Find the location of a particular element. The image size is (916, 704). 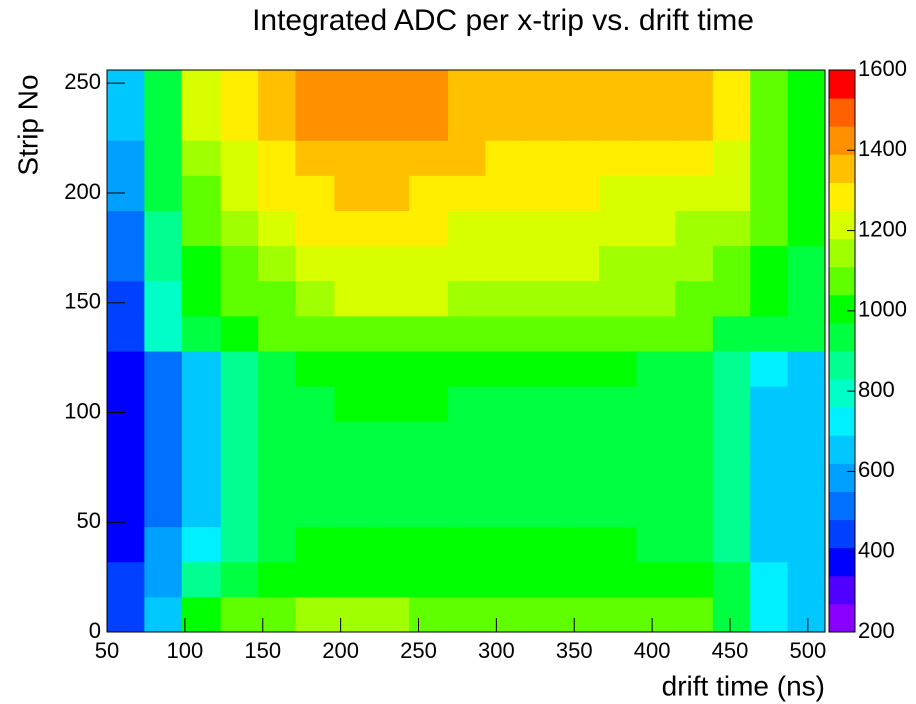

x-tick-label: 250 is located at coordinates (418, 650).